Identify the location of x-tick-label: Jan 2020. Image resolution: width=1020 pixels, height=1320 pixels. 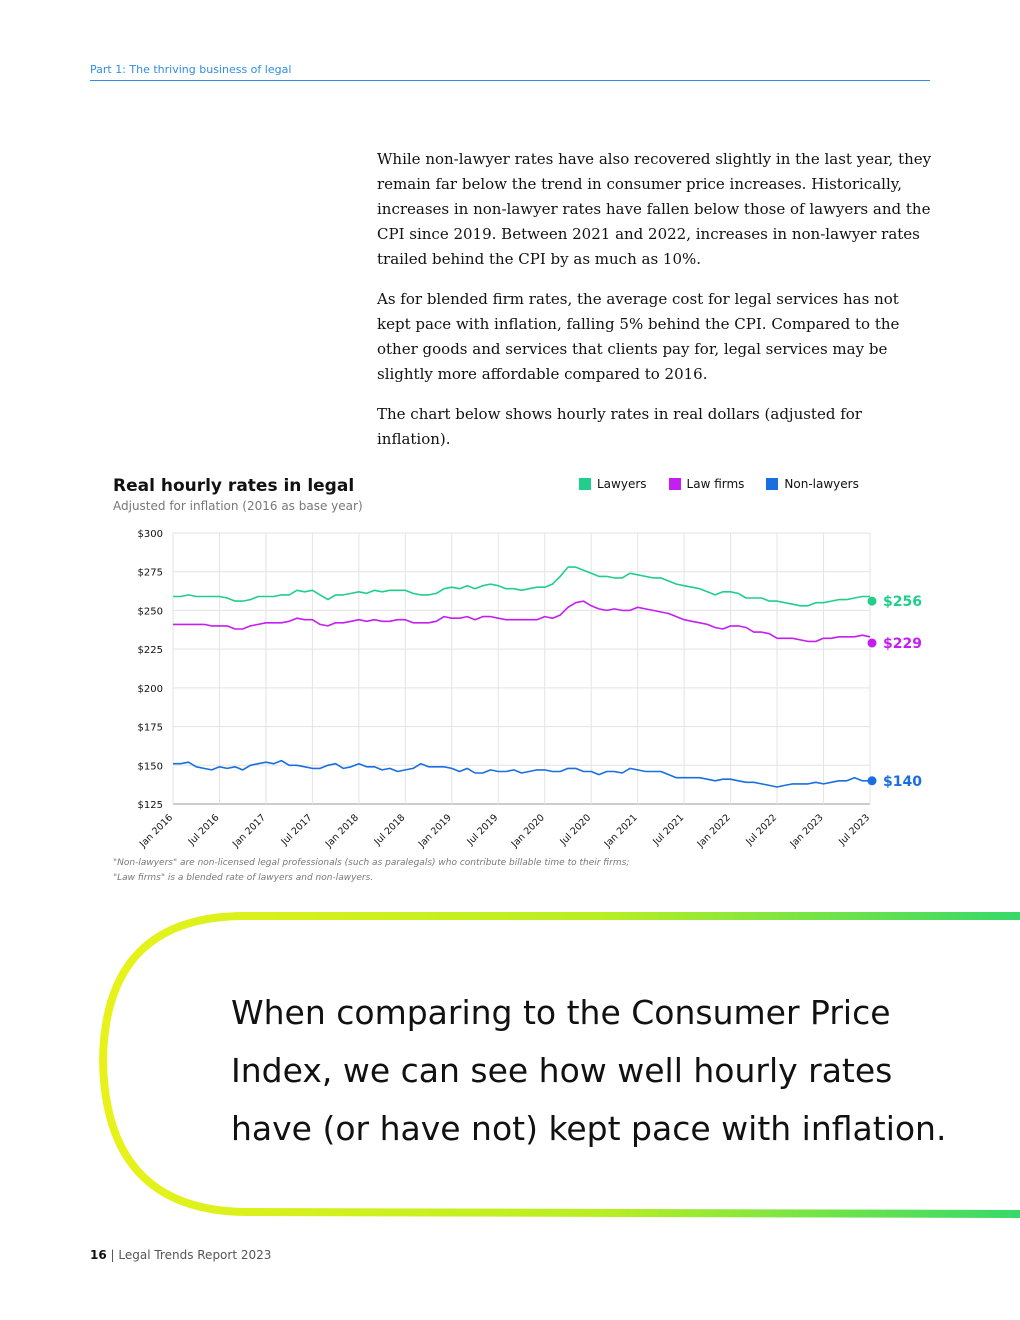
(528, 831).